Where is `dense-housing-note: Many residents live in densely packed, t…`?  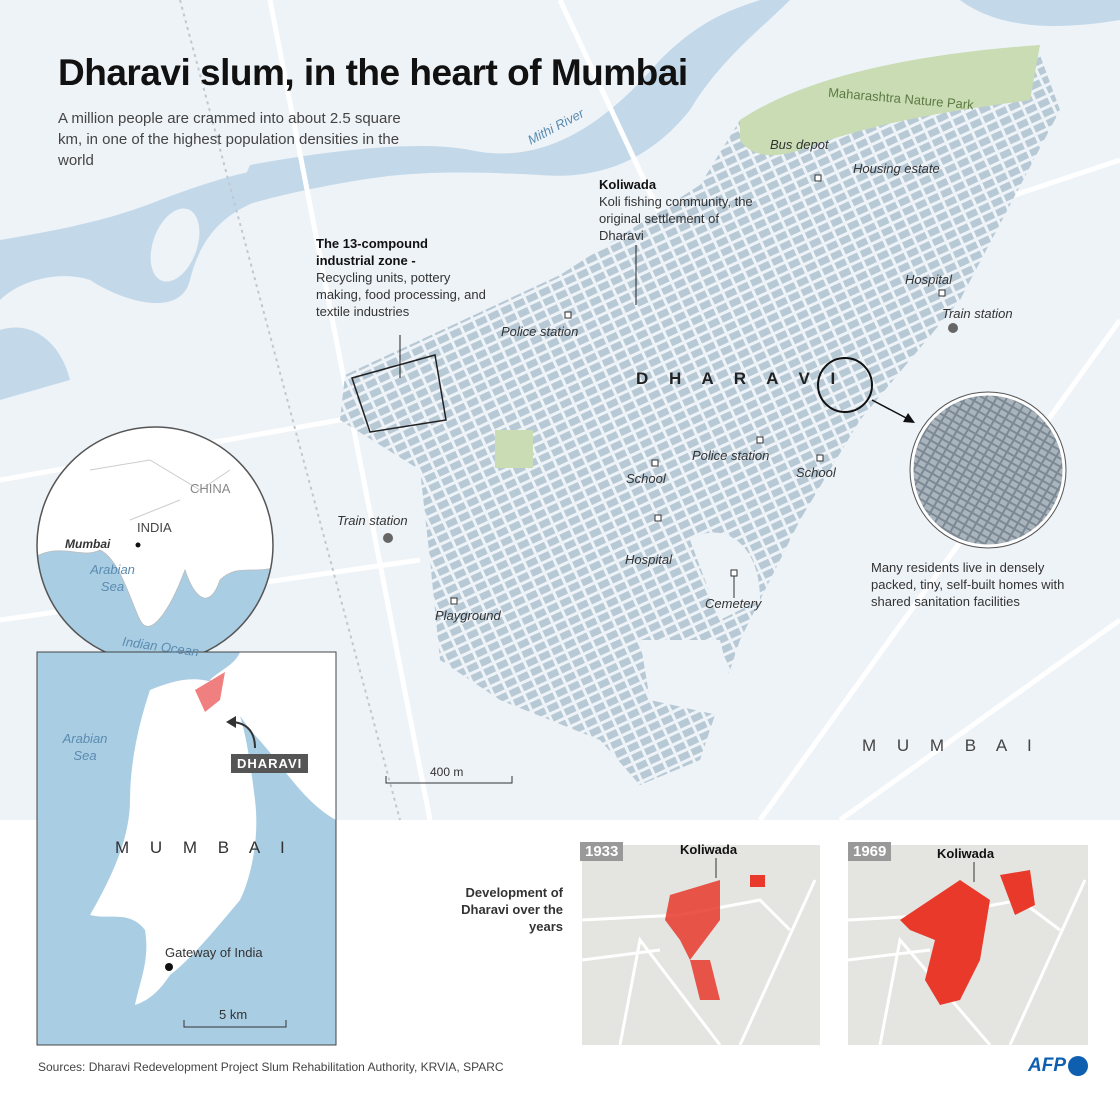 dense-housing-note: Many residents live in densely packed, t… is located at coordinates (968, 584).